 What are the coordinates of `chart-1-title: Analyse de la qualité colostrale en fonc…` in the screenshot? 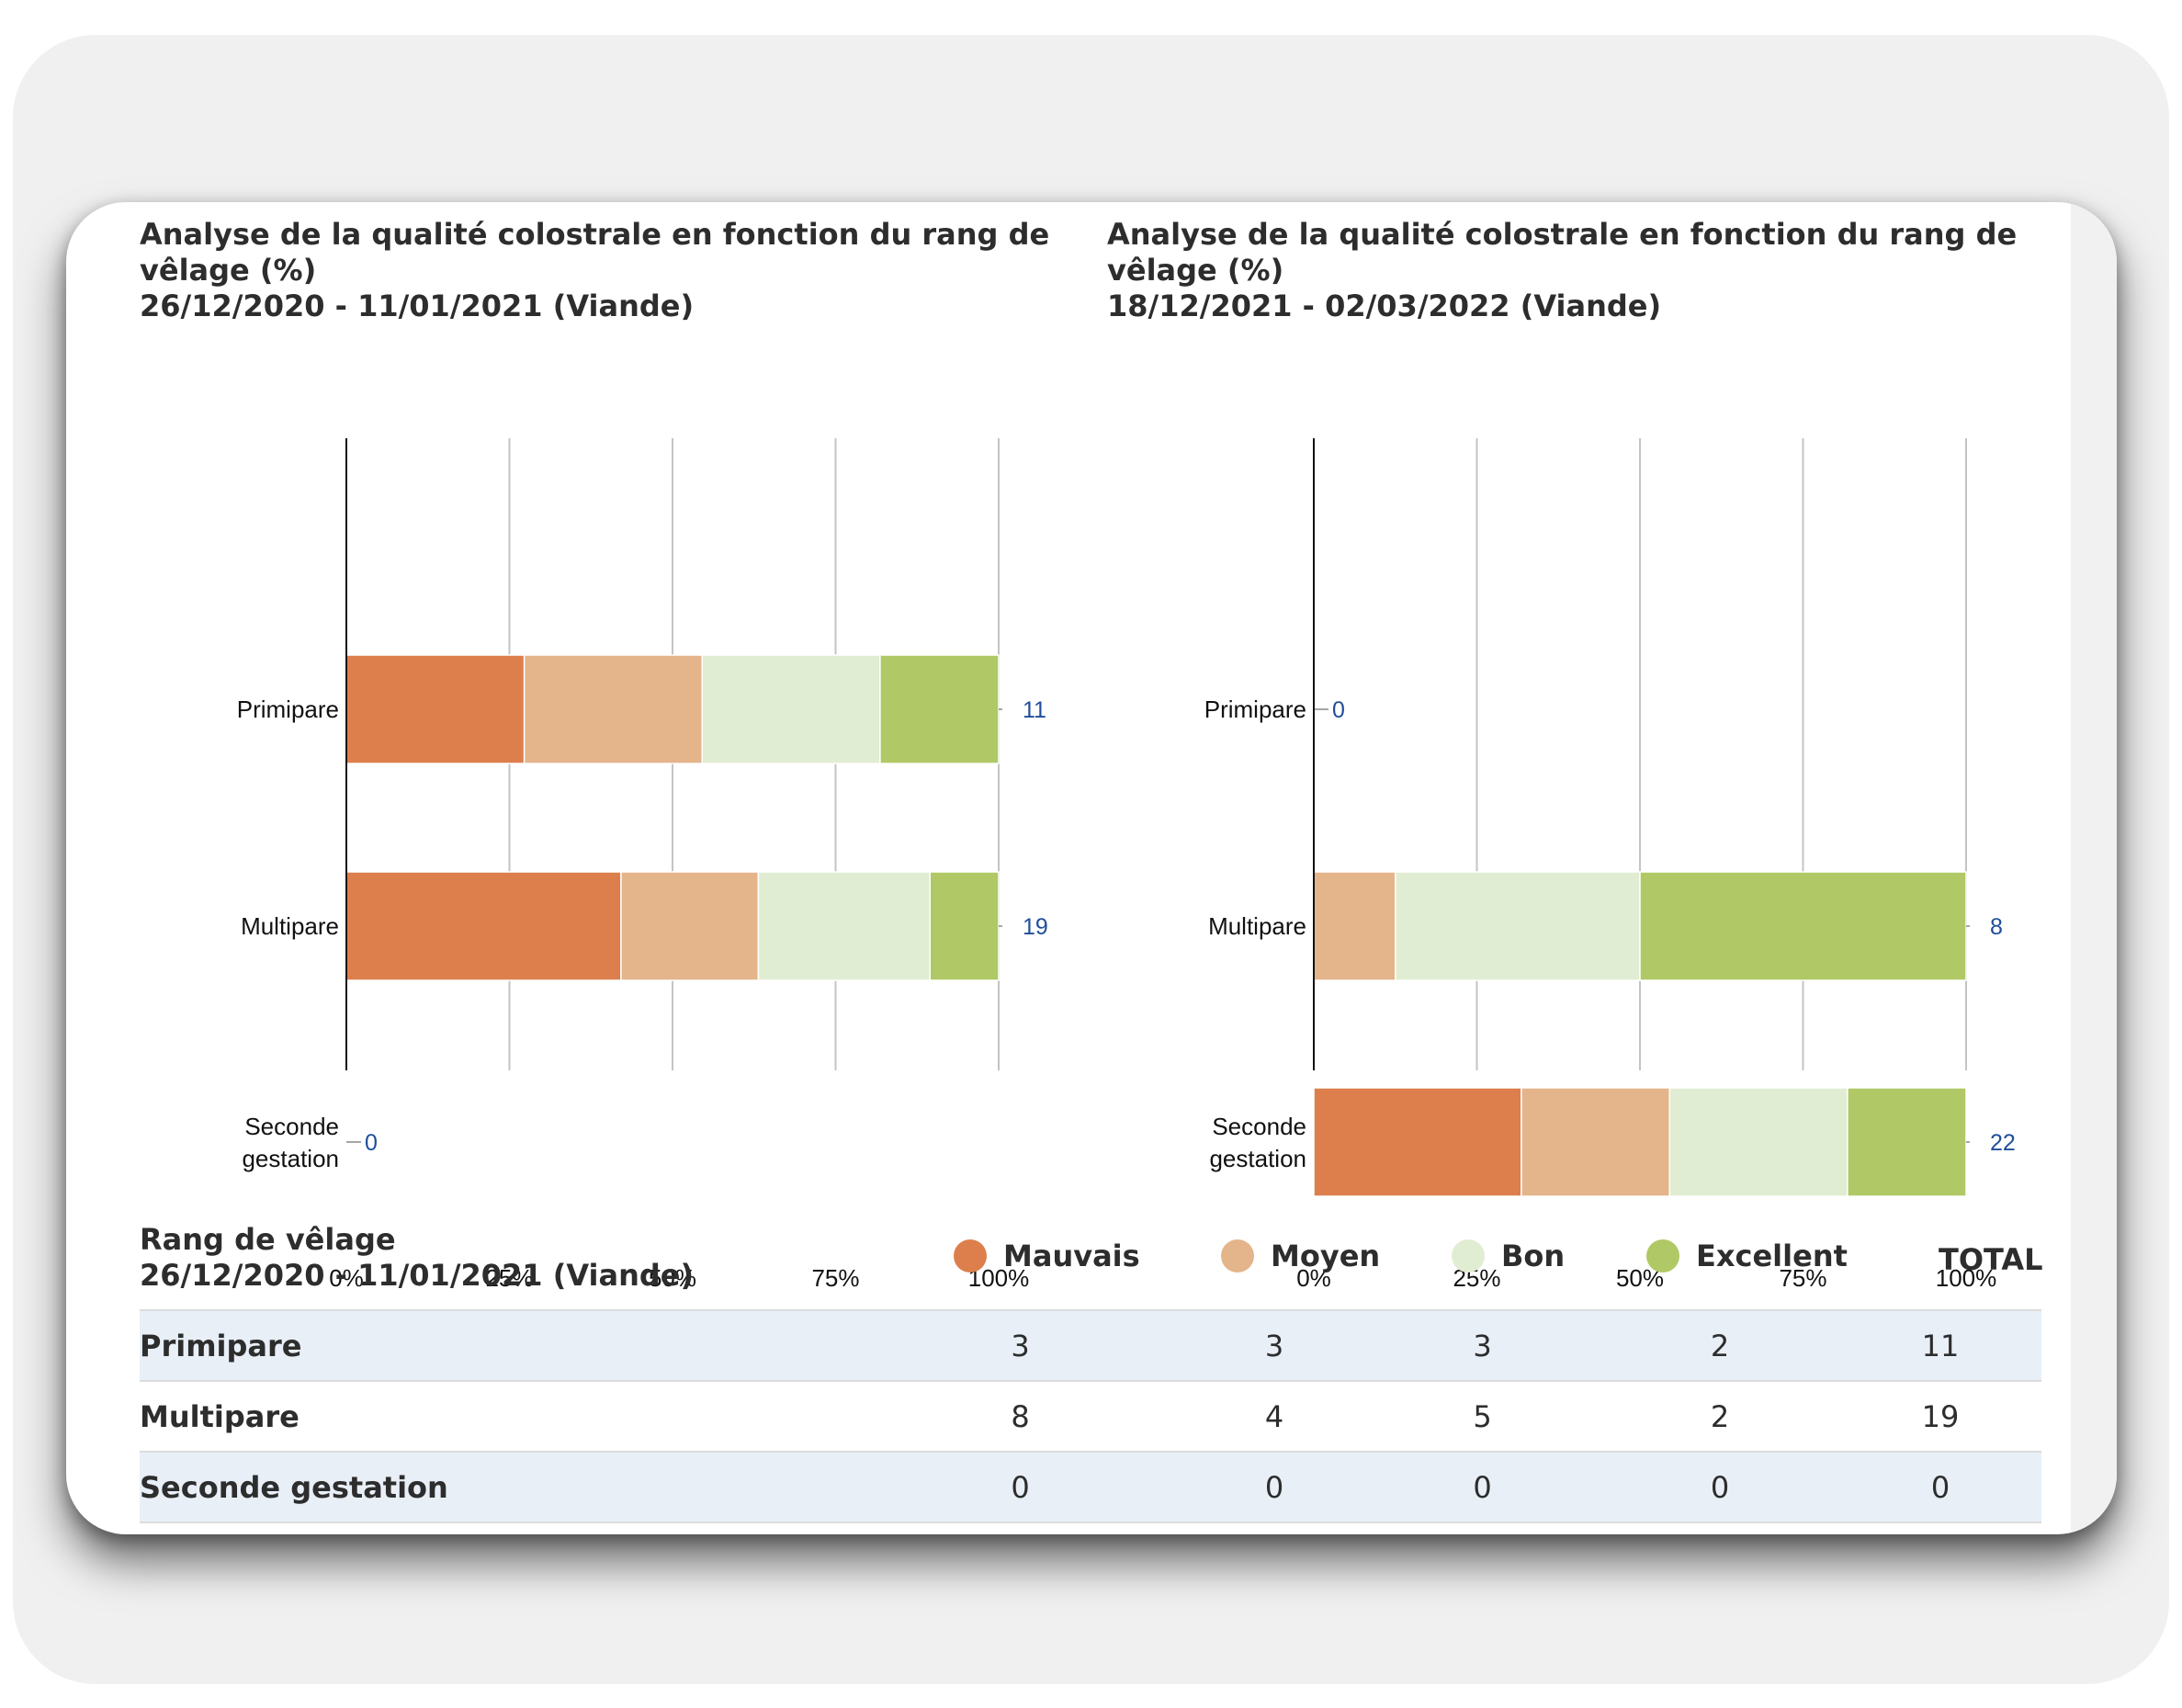 It's located at (595, 270).